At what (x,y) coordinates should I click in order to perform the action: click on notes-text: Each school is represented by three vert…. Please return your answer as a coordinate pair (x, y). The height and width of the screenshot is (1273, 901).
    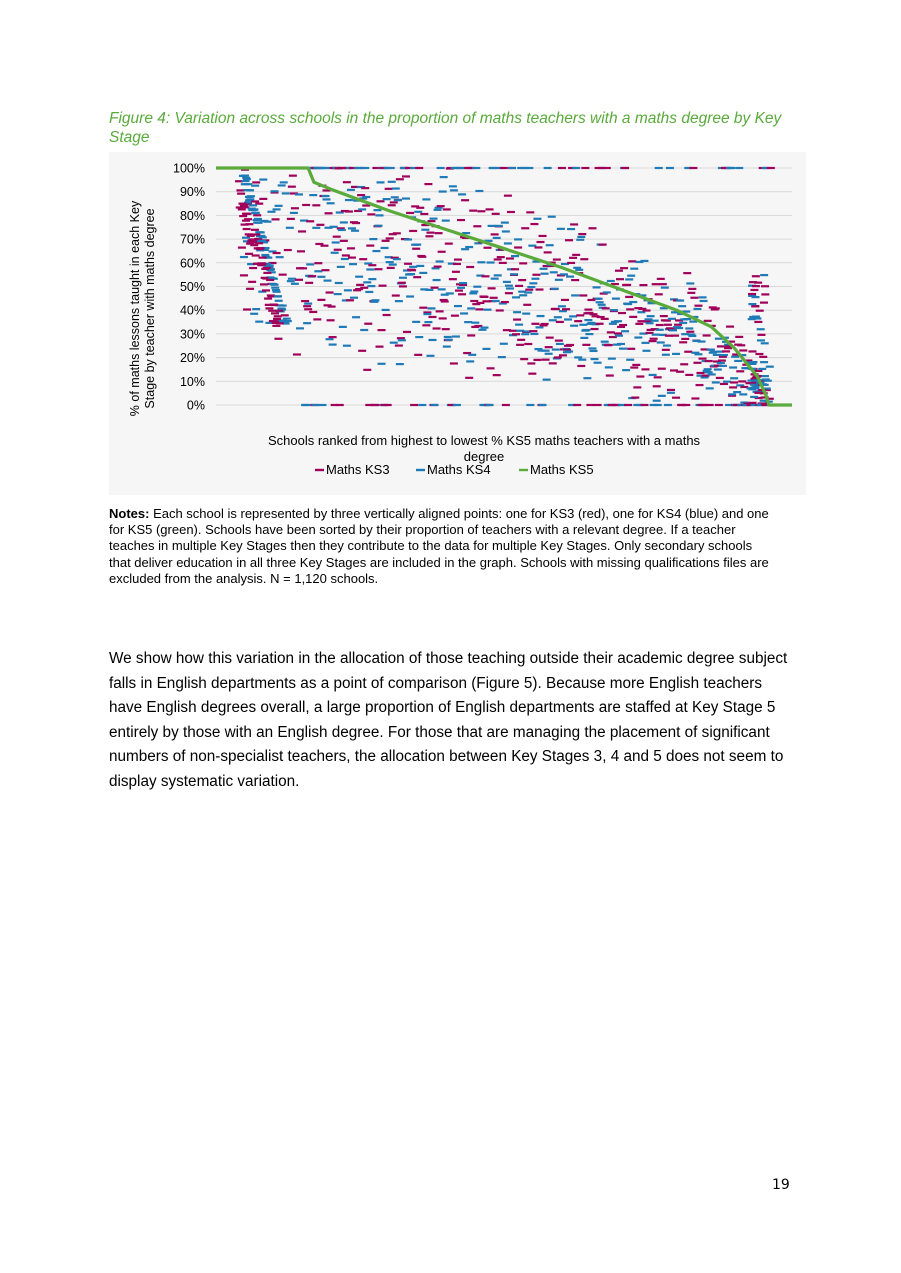
    Looking at the image, I should click on (439, 546).